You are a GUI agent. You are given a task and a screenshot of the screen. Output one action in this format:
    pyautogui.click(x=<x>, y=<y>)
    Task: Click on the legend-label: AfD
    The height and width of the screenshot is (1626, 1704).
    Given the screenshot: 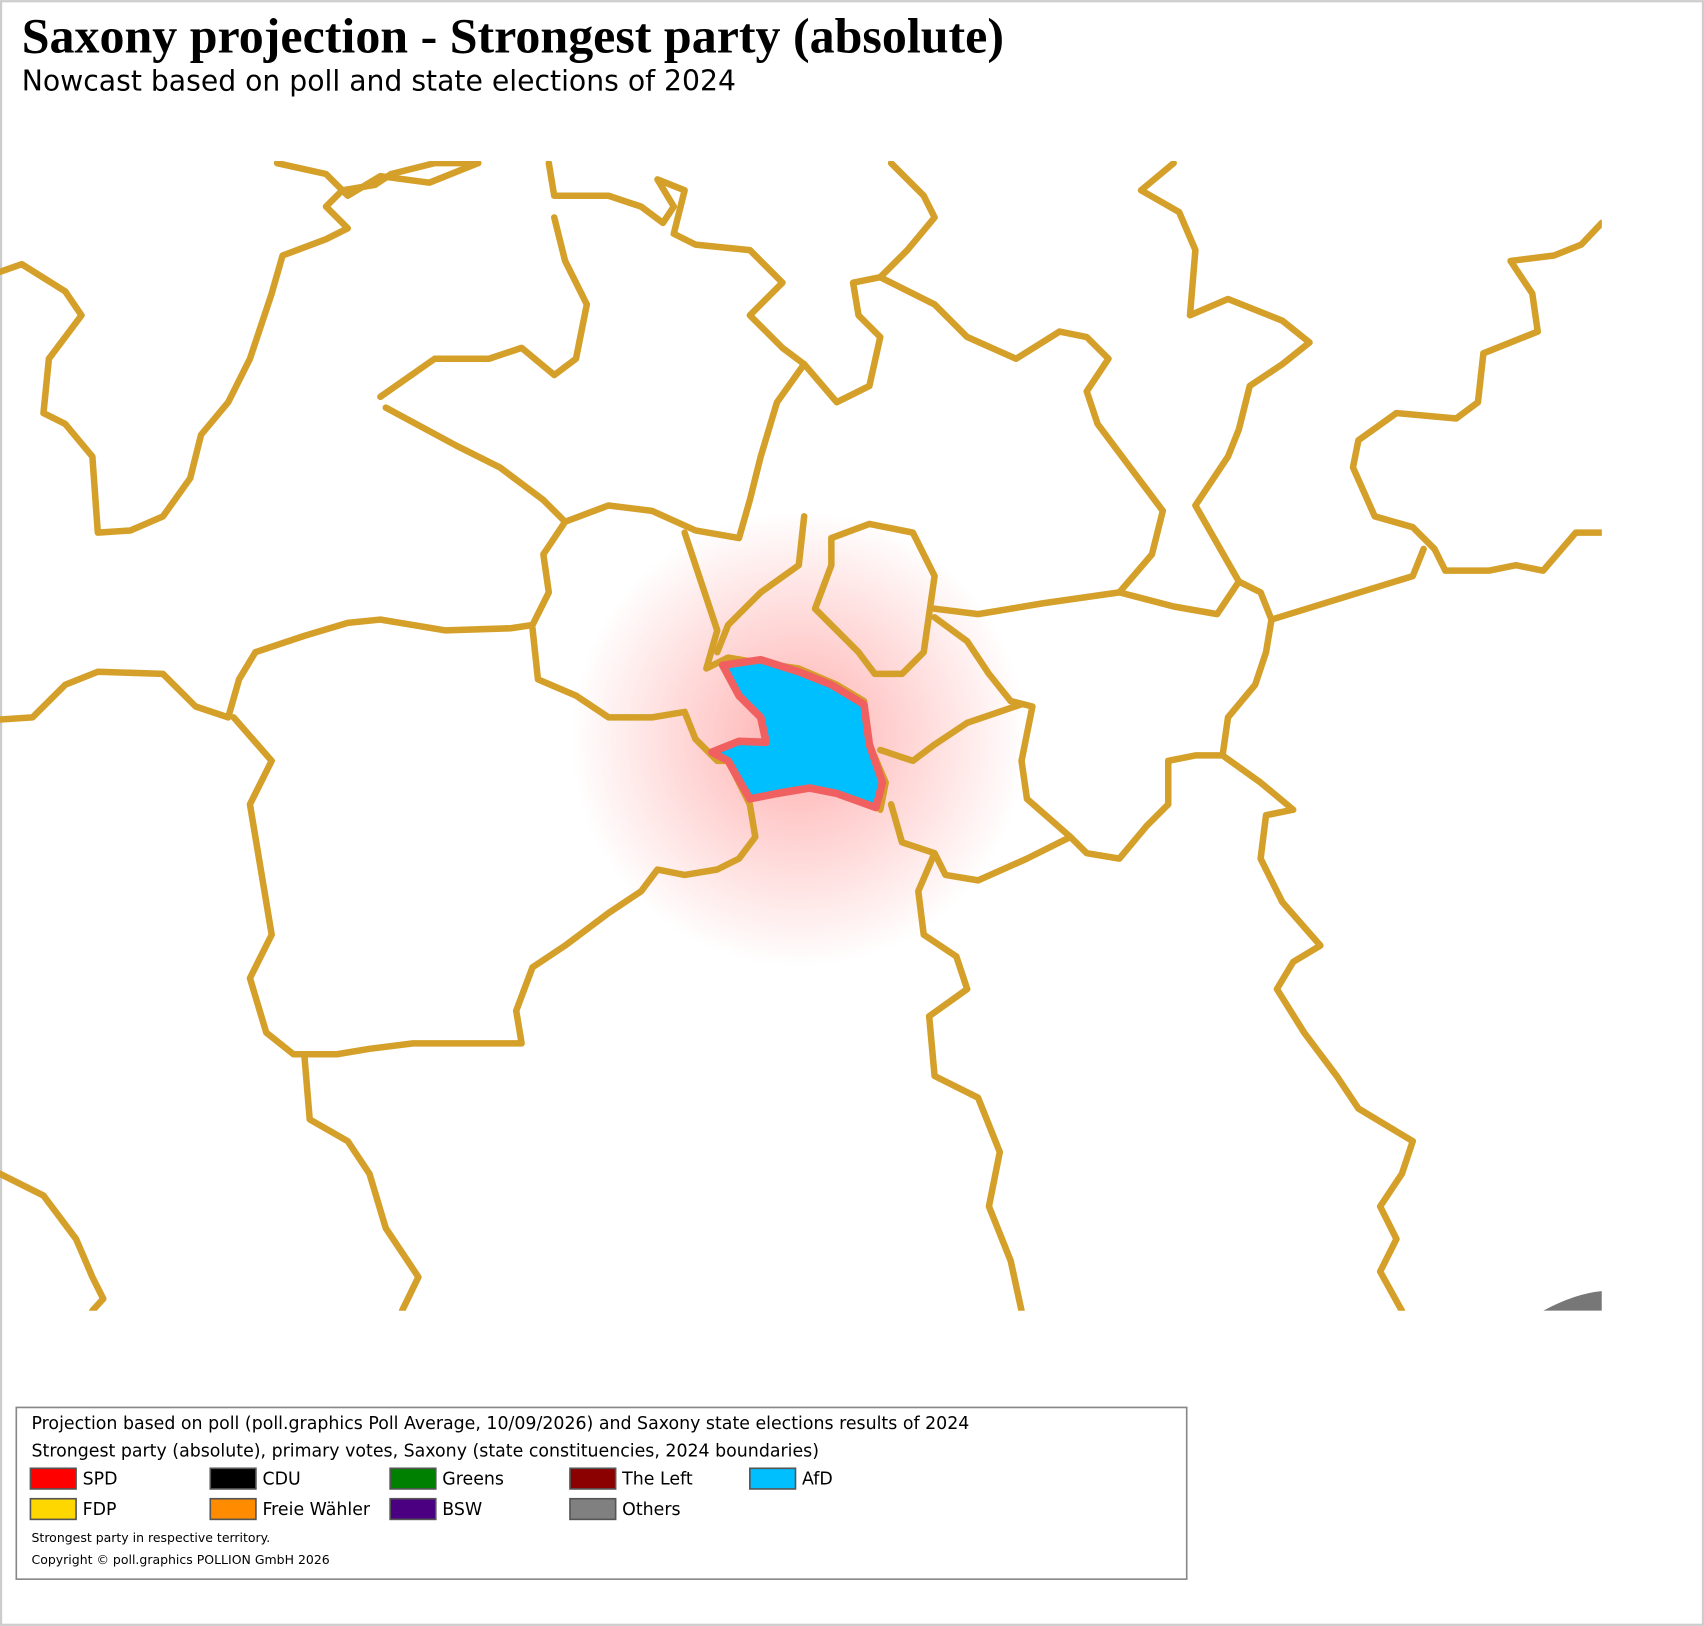 What is the action you would take?
    pyautogui.click(x=817, y=1480)
    